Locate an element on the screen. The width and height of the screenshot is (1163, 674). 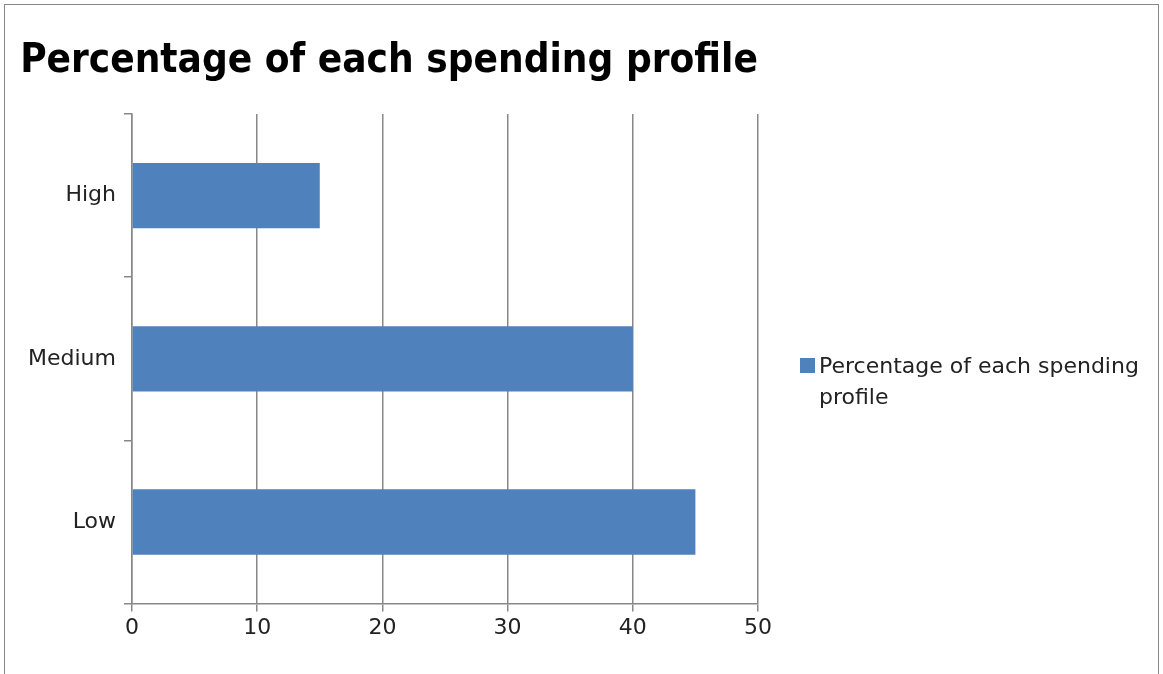
y-tick-label: High is located at coordinates (90, 194).